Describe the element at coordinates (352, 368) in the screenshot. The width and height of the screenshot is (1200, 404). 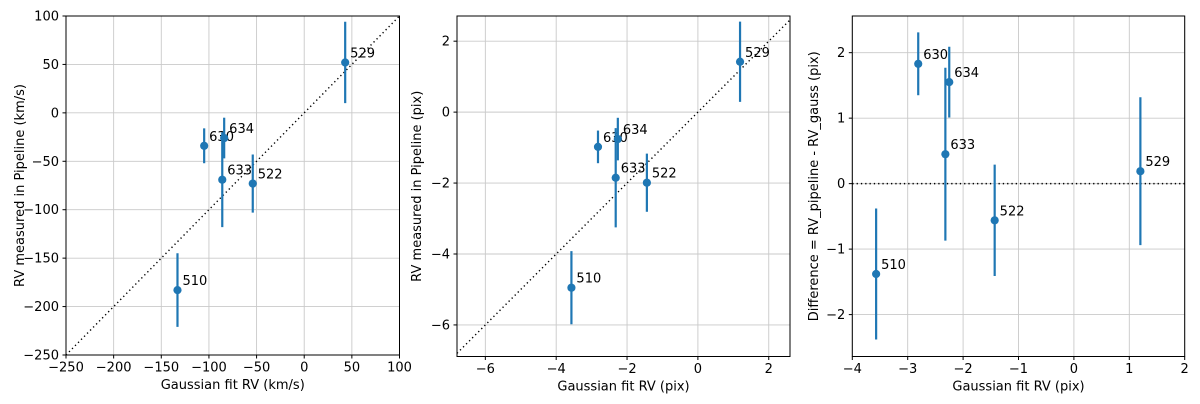
I see `x-tick-label: 50` at that location.